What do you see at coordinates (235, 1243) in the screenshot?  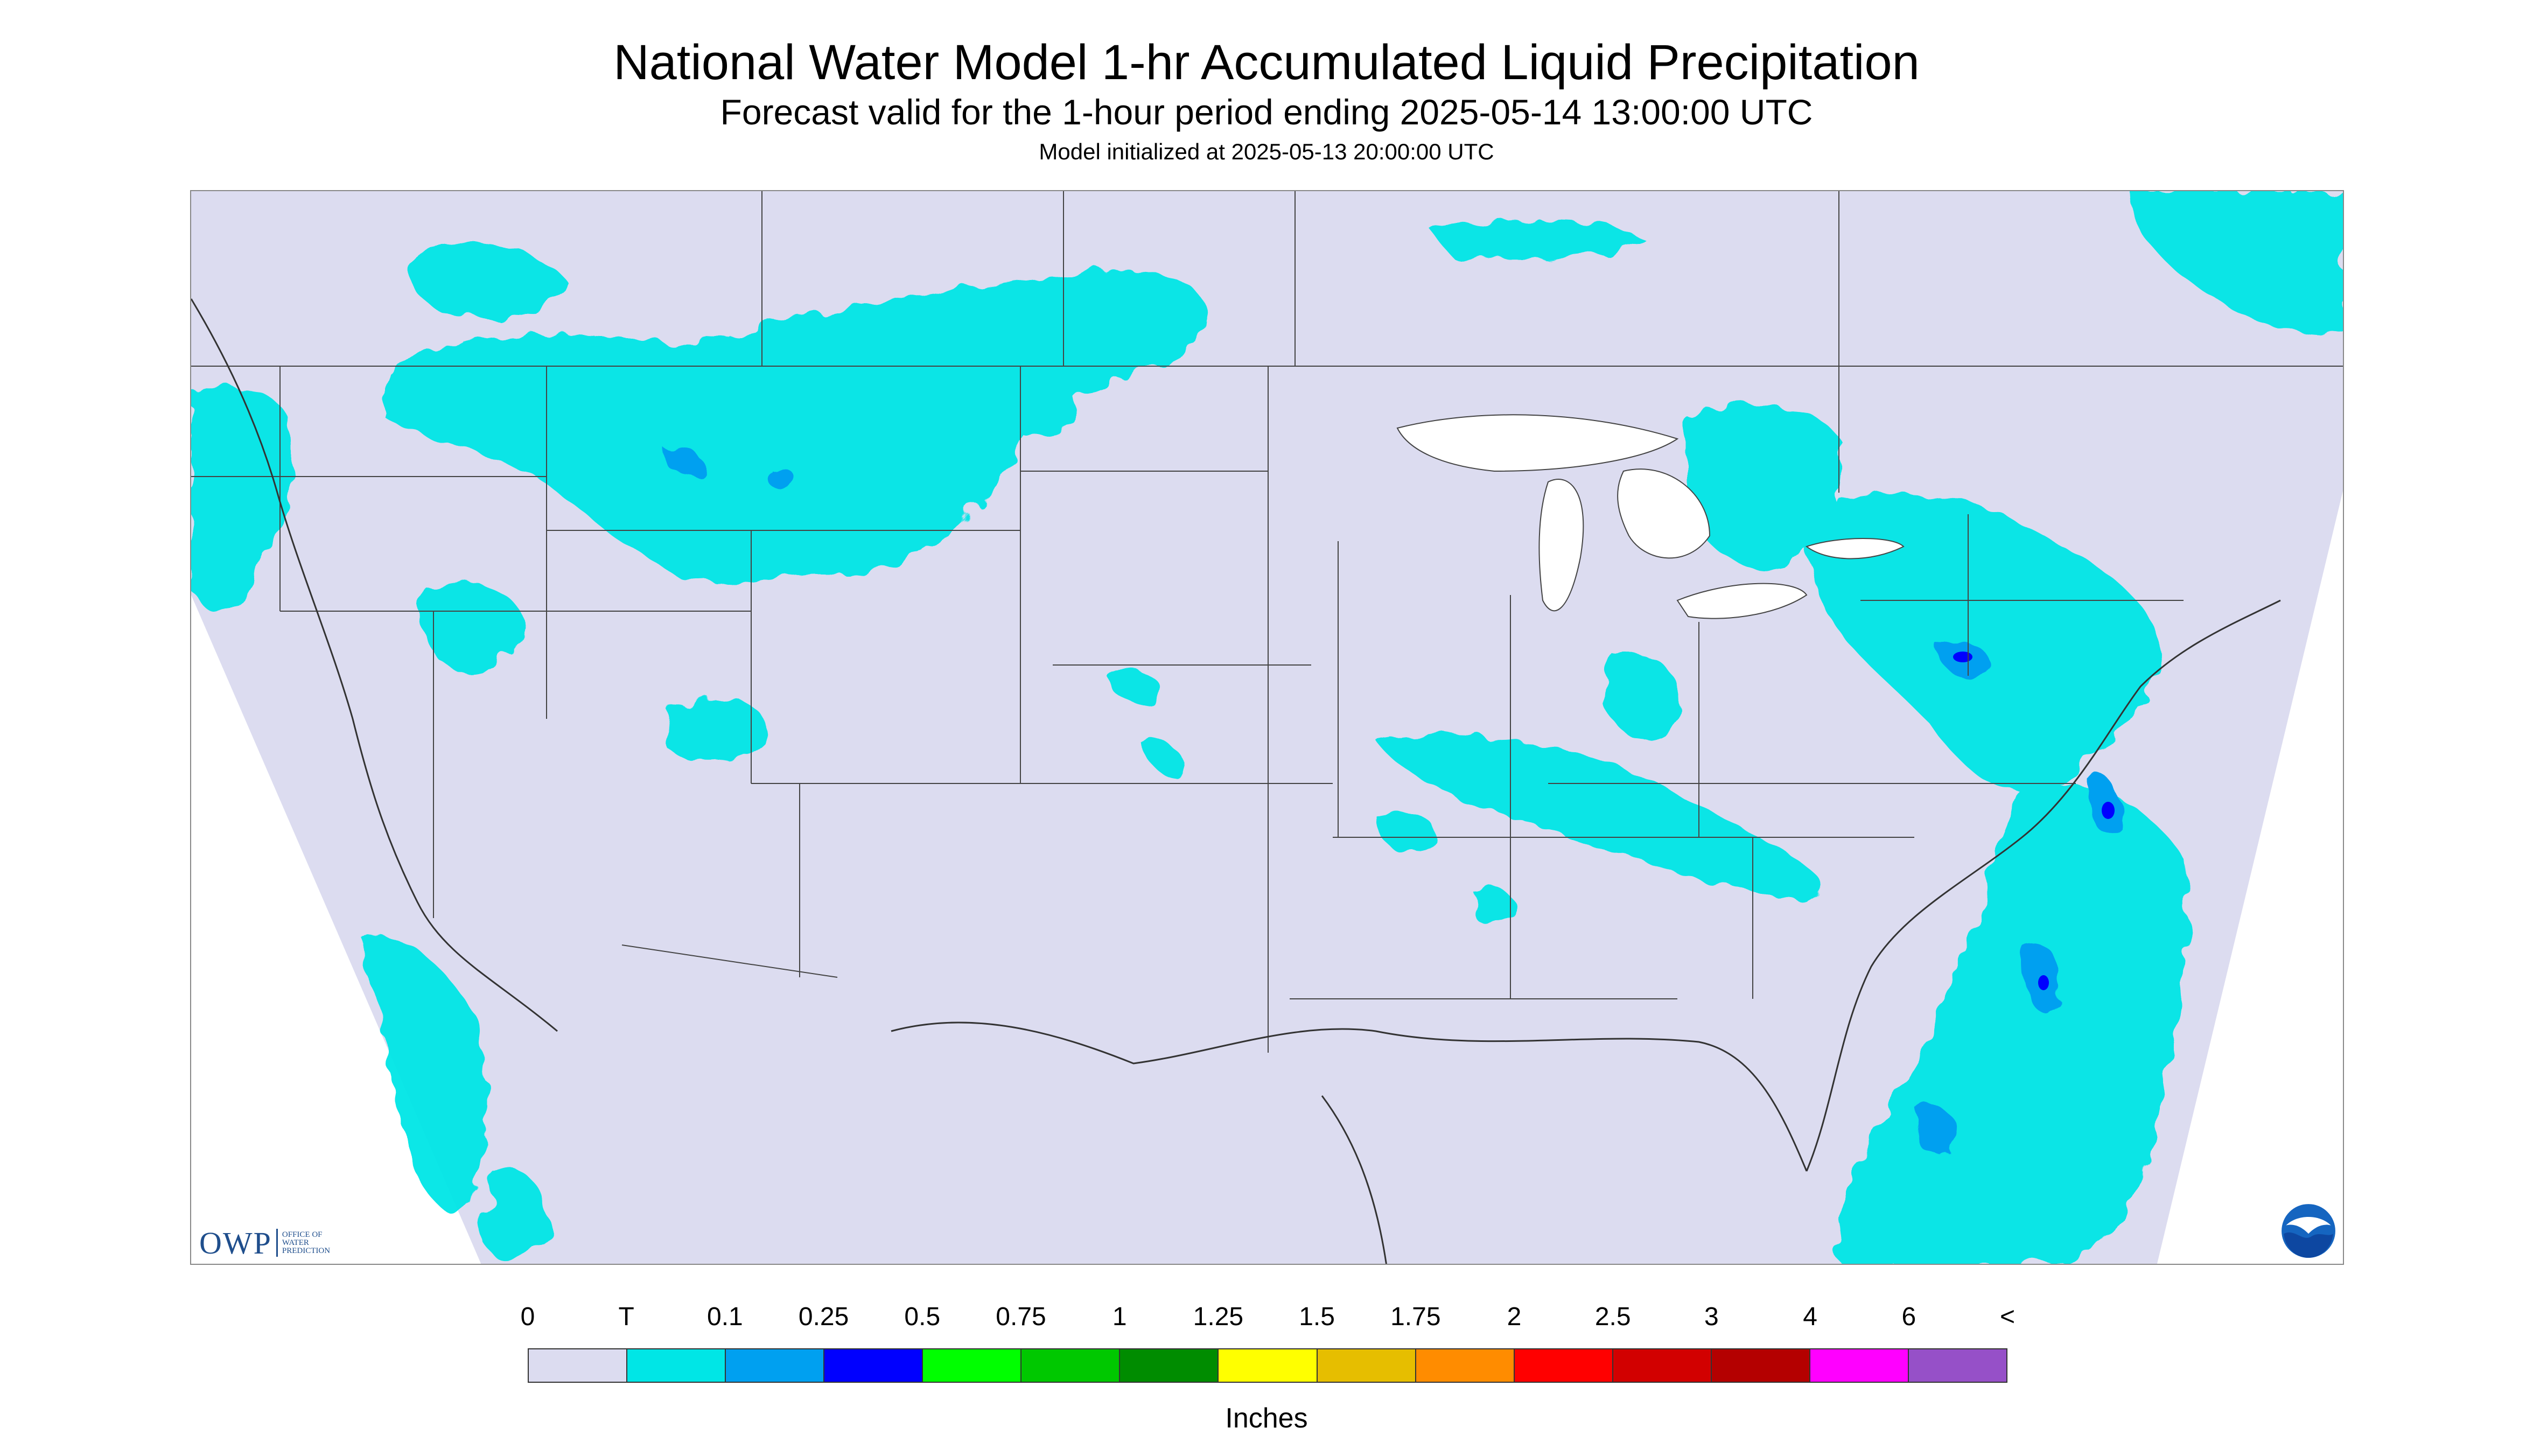 I see `owp-logo-text: OWP` at bounding box center [235, 1243].